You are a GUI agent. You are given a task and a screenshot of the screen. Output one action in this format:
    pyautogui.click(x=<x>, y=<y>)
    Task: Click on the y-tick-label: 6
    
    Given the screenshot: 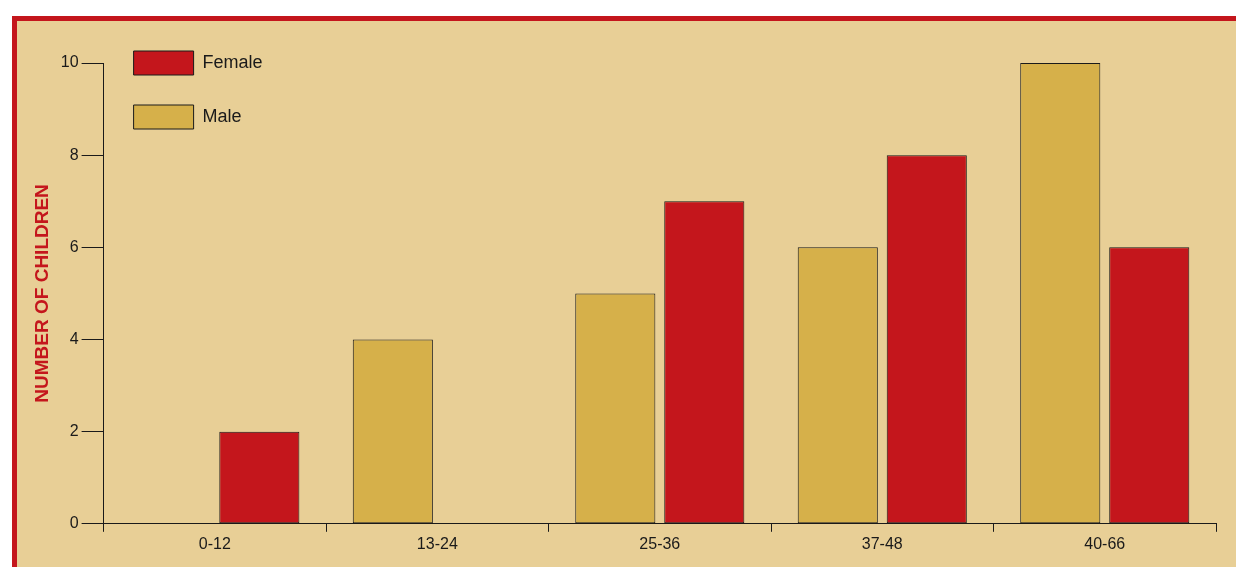 What is the action you would take?
    pyautogui.click(x=74, y=246)
    